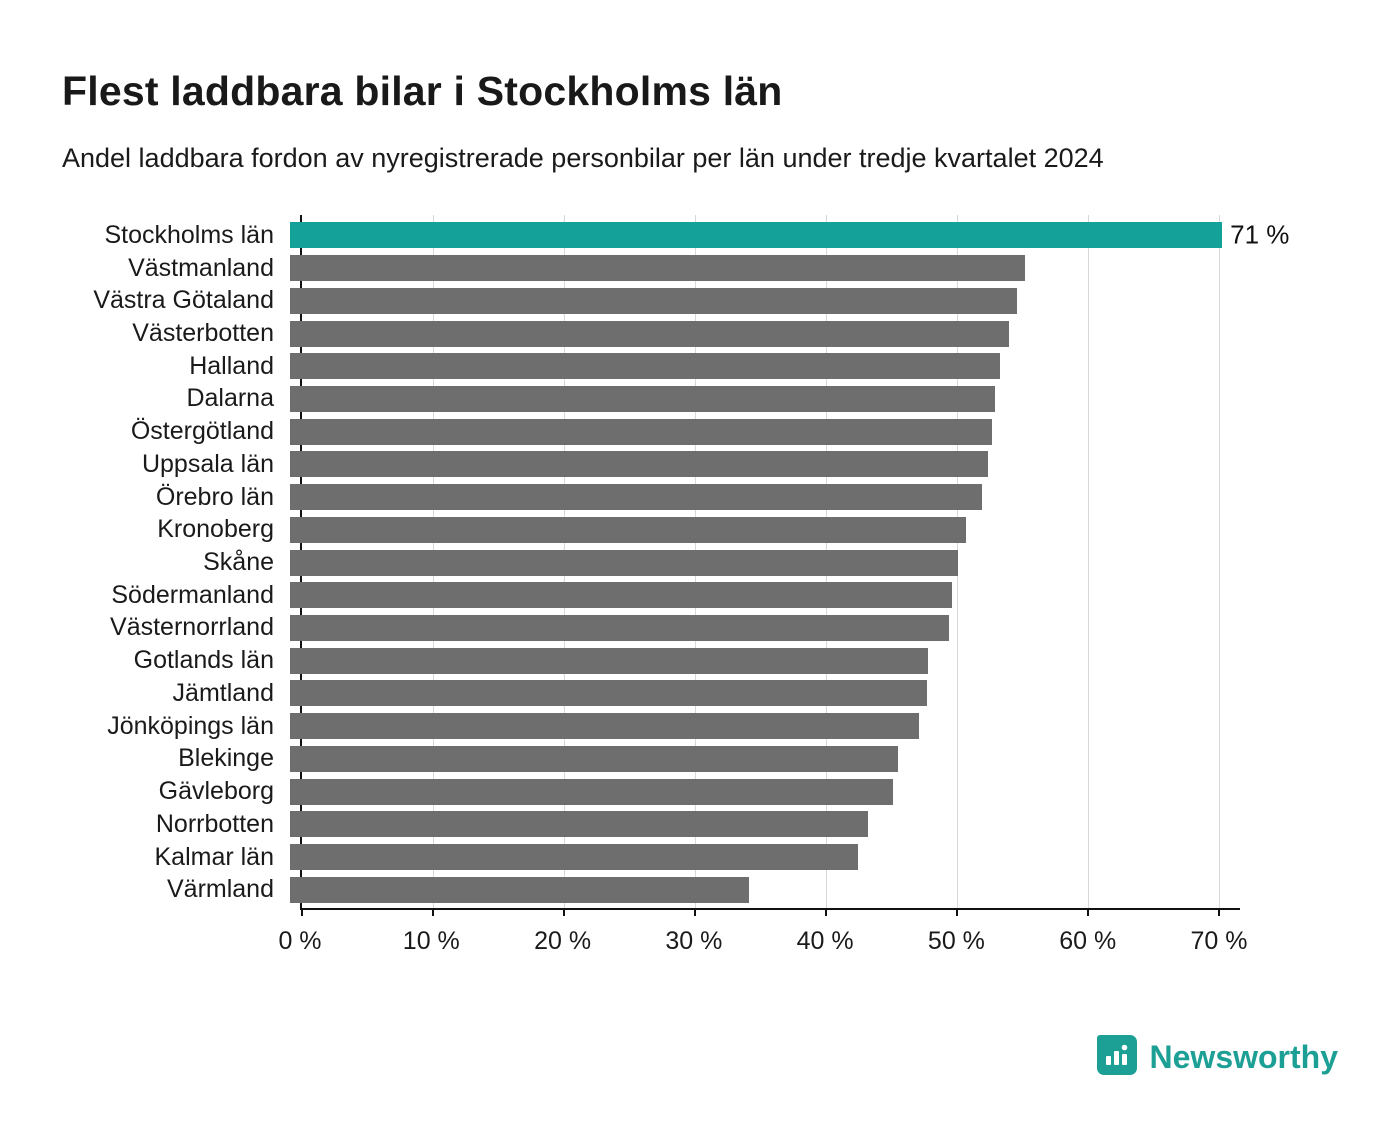 Image resolution: width=1400 pixels, height=1133 pixels. I want to click on chart-row: Halland, so click(675, 366).